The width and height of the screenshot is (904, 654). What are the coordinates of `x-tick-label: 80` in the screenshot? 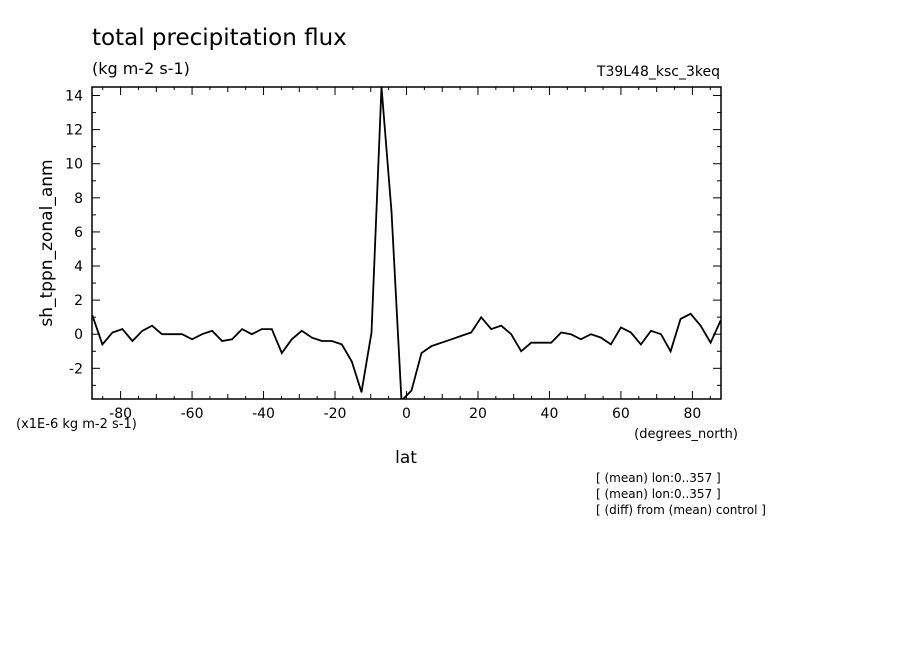 It's located at (692, 414).